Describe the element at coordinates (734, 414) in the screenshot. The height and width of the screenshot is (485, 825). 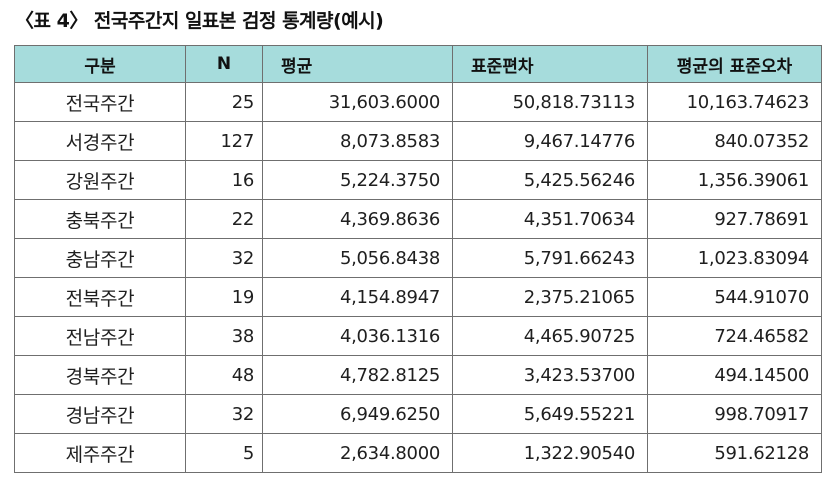
I see `cell-se: 998.70917` at that location.